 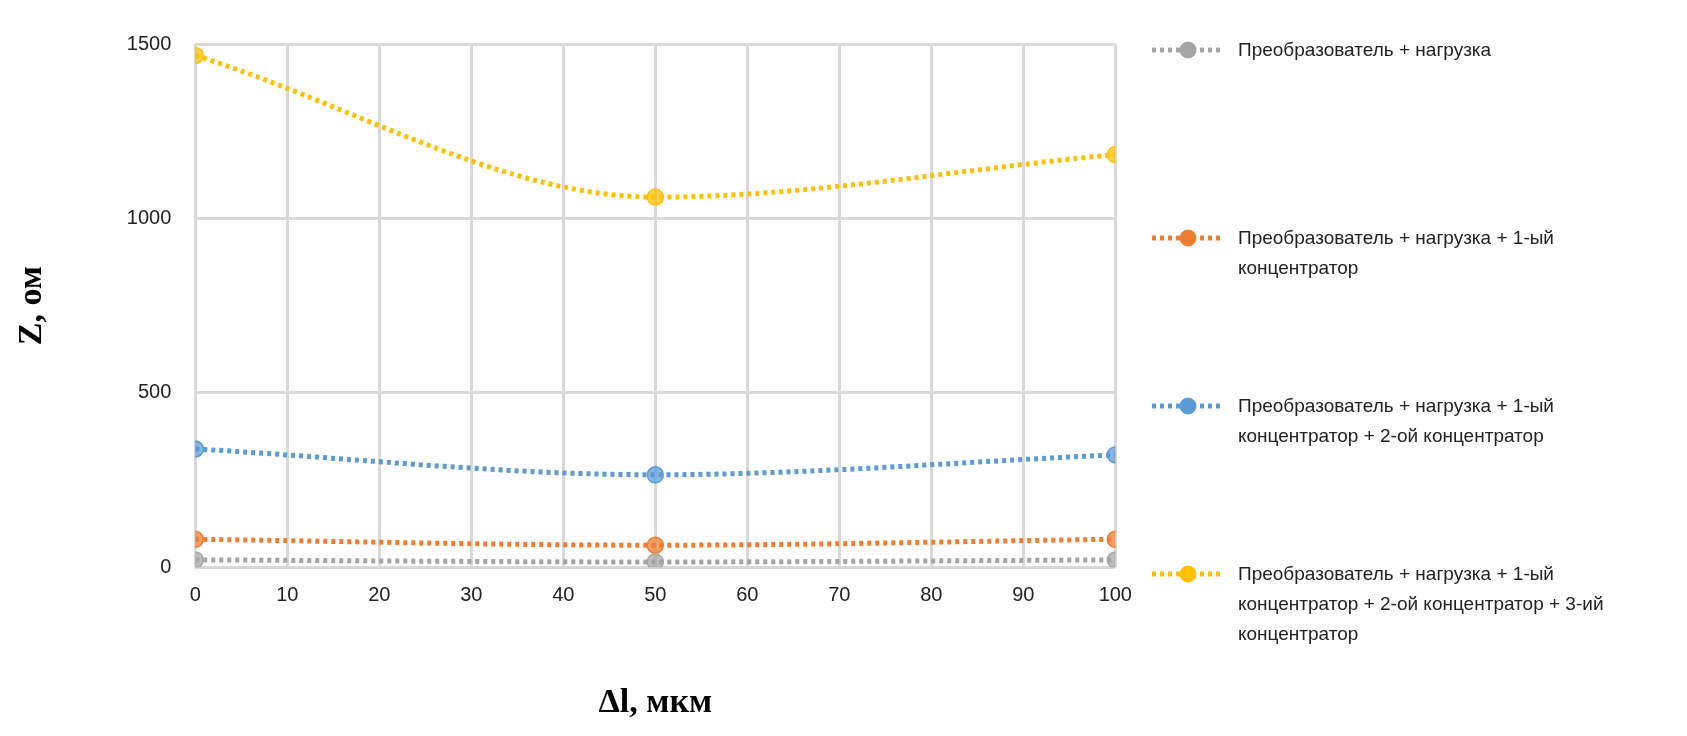 What do you see at coordinates (931, 593) in the screenshot?
I see `x-tick-label: 80` at bounding box center [931, 593].